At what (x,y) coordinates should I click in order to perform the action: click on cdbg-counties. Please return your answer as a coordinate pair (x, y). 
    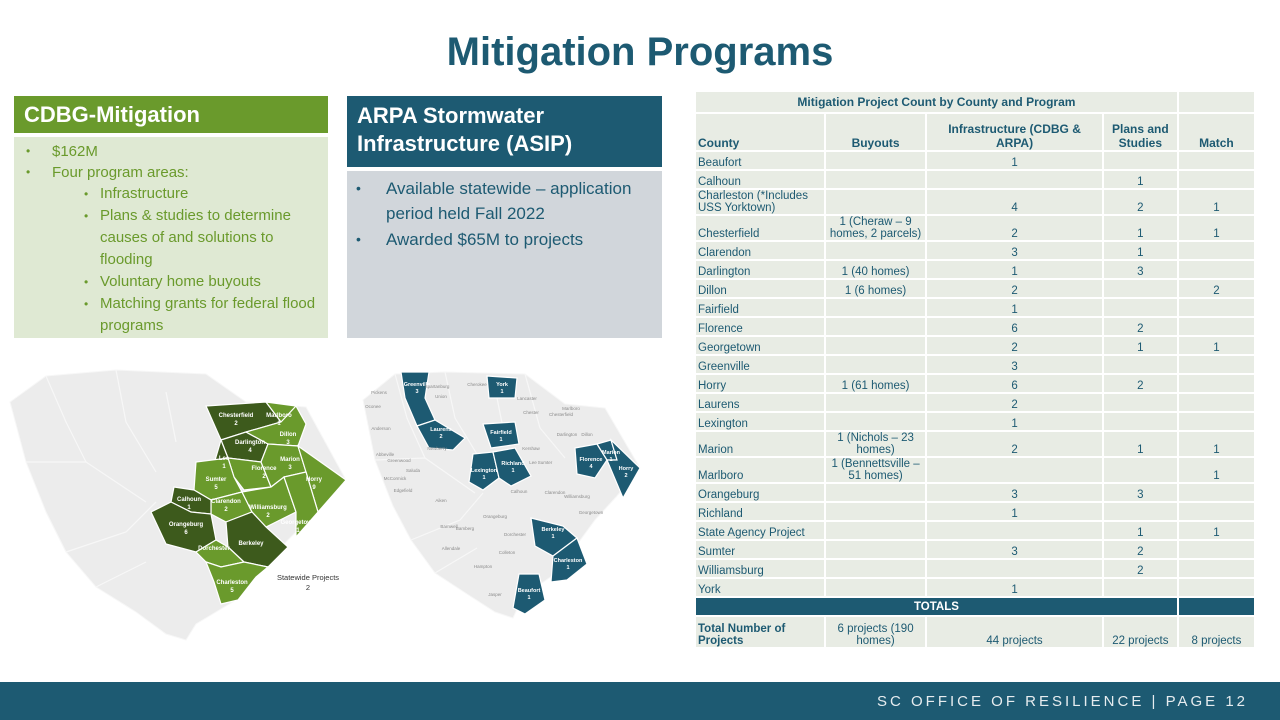
    Looking at the image, I should click on (248, 503).